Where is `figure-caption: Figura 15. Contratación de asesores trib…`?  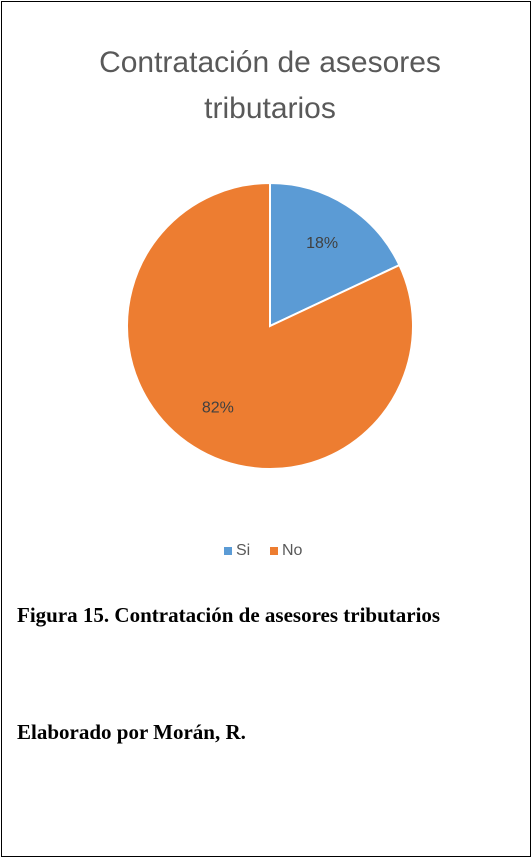 figure-caption: Figura 15. Contratación de asesores trib… is located at coordinates (229, 615).